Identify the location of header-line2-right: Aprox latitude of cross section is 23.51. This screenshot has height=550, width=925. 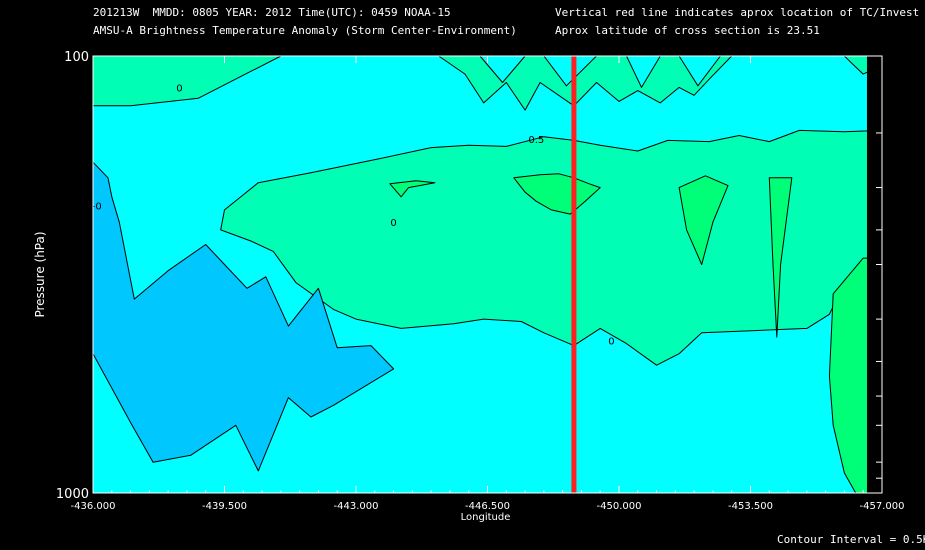
(687, 30).